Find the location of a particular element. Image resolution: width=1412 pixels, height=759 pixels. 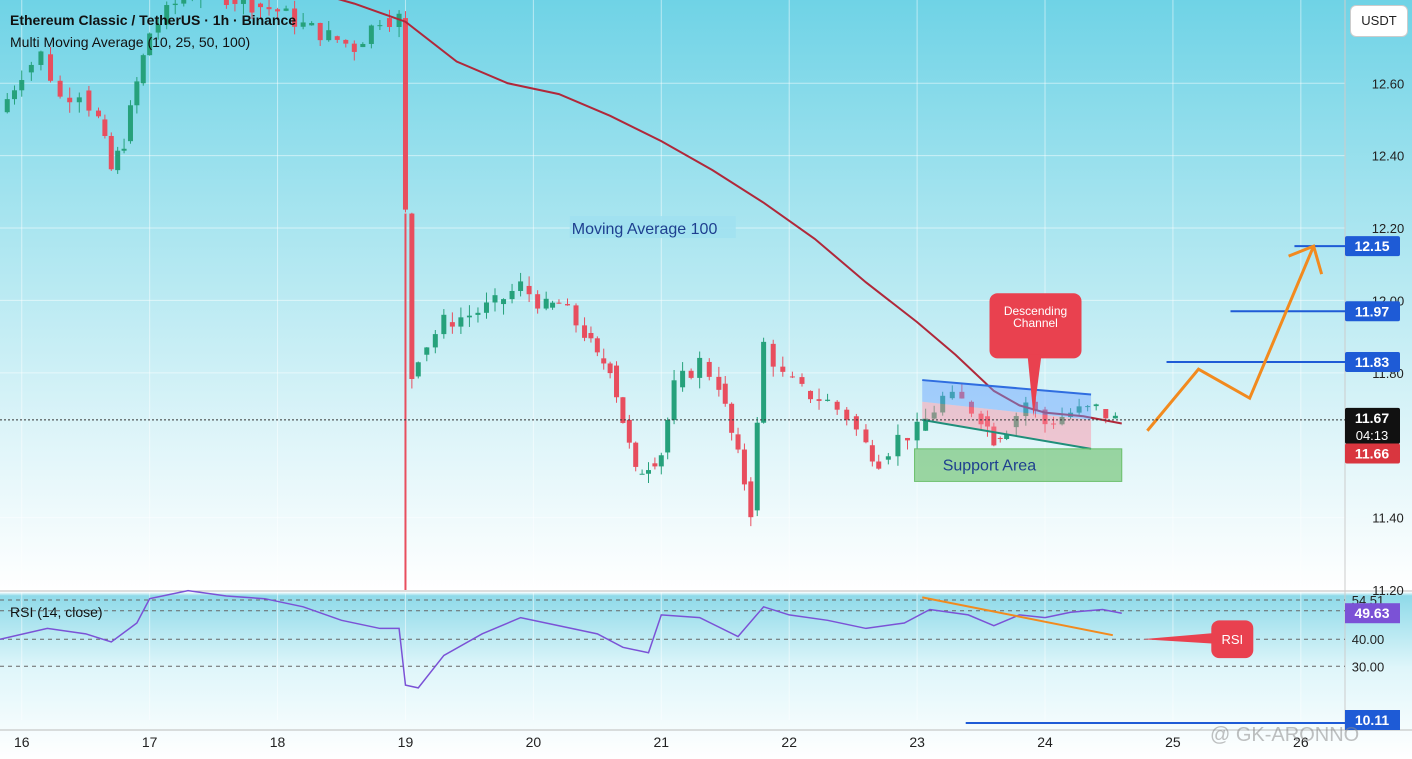

time-tick: 20 is located at coordinates (534, 742).